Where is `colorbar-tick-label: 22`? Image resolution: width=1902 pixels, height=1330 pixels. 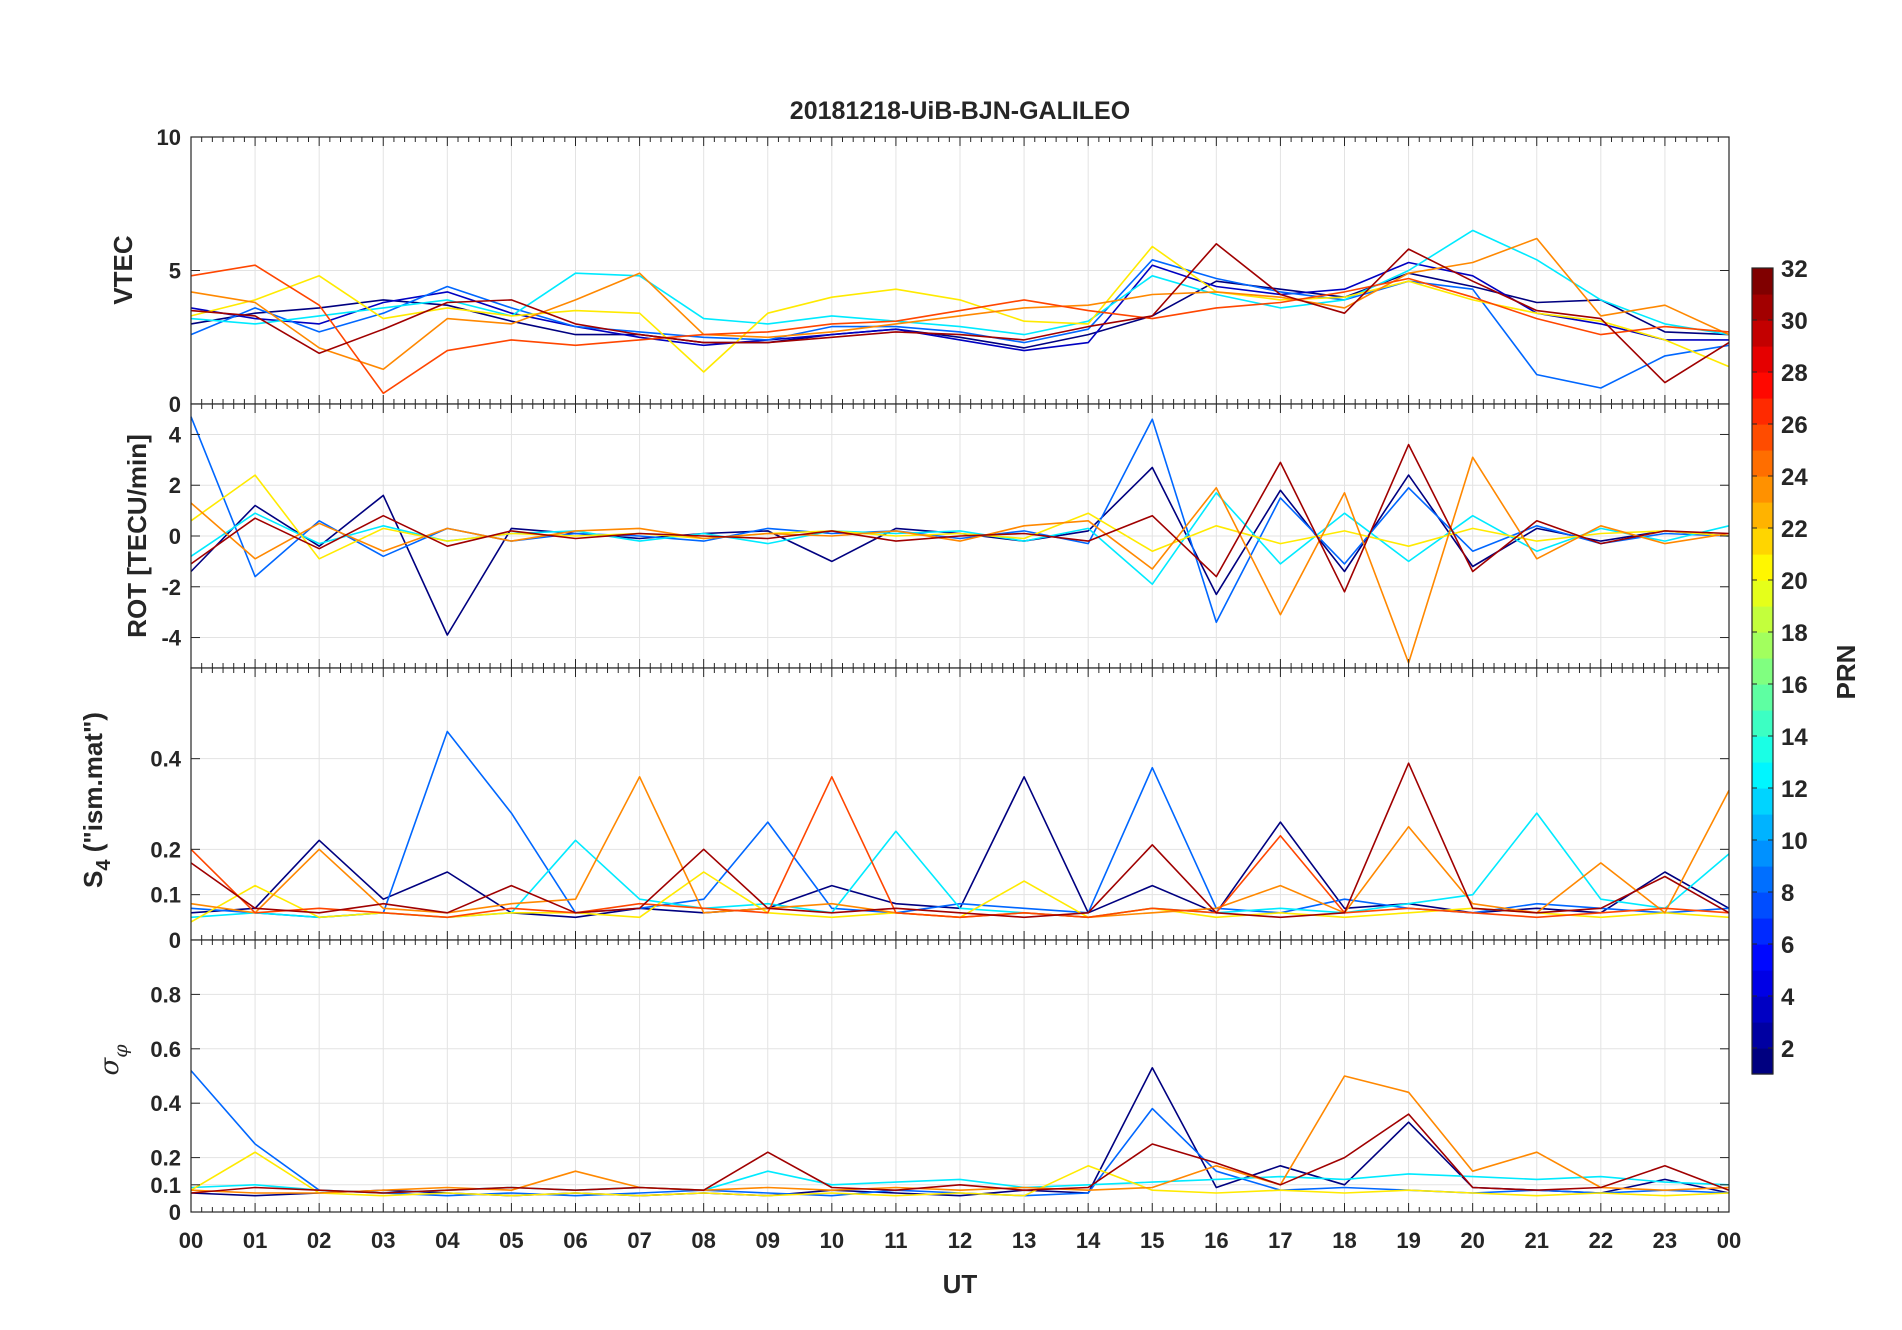 colorbar-tick-label: 22 is located at coordinates (1794, 529).